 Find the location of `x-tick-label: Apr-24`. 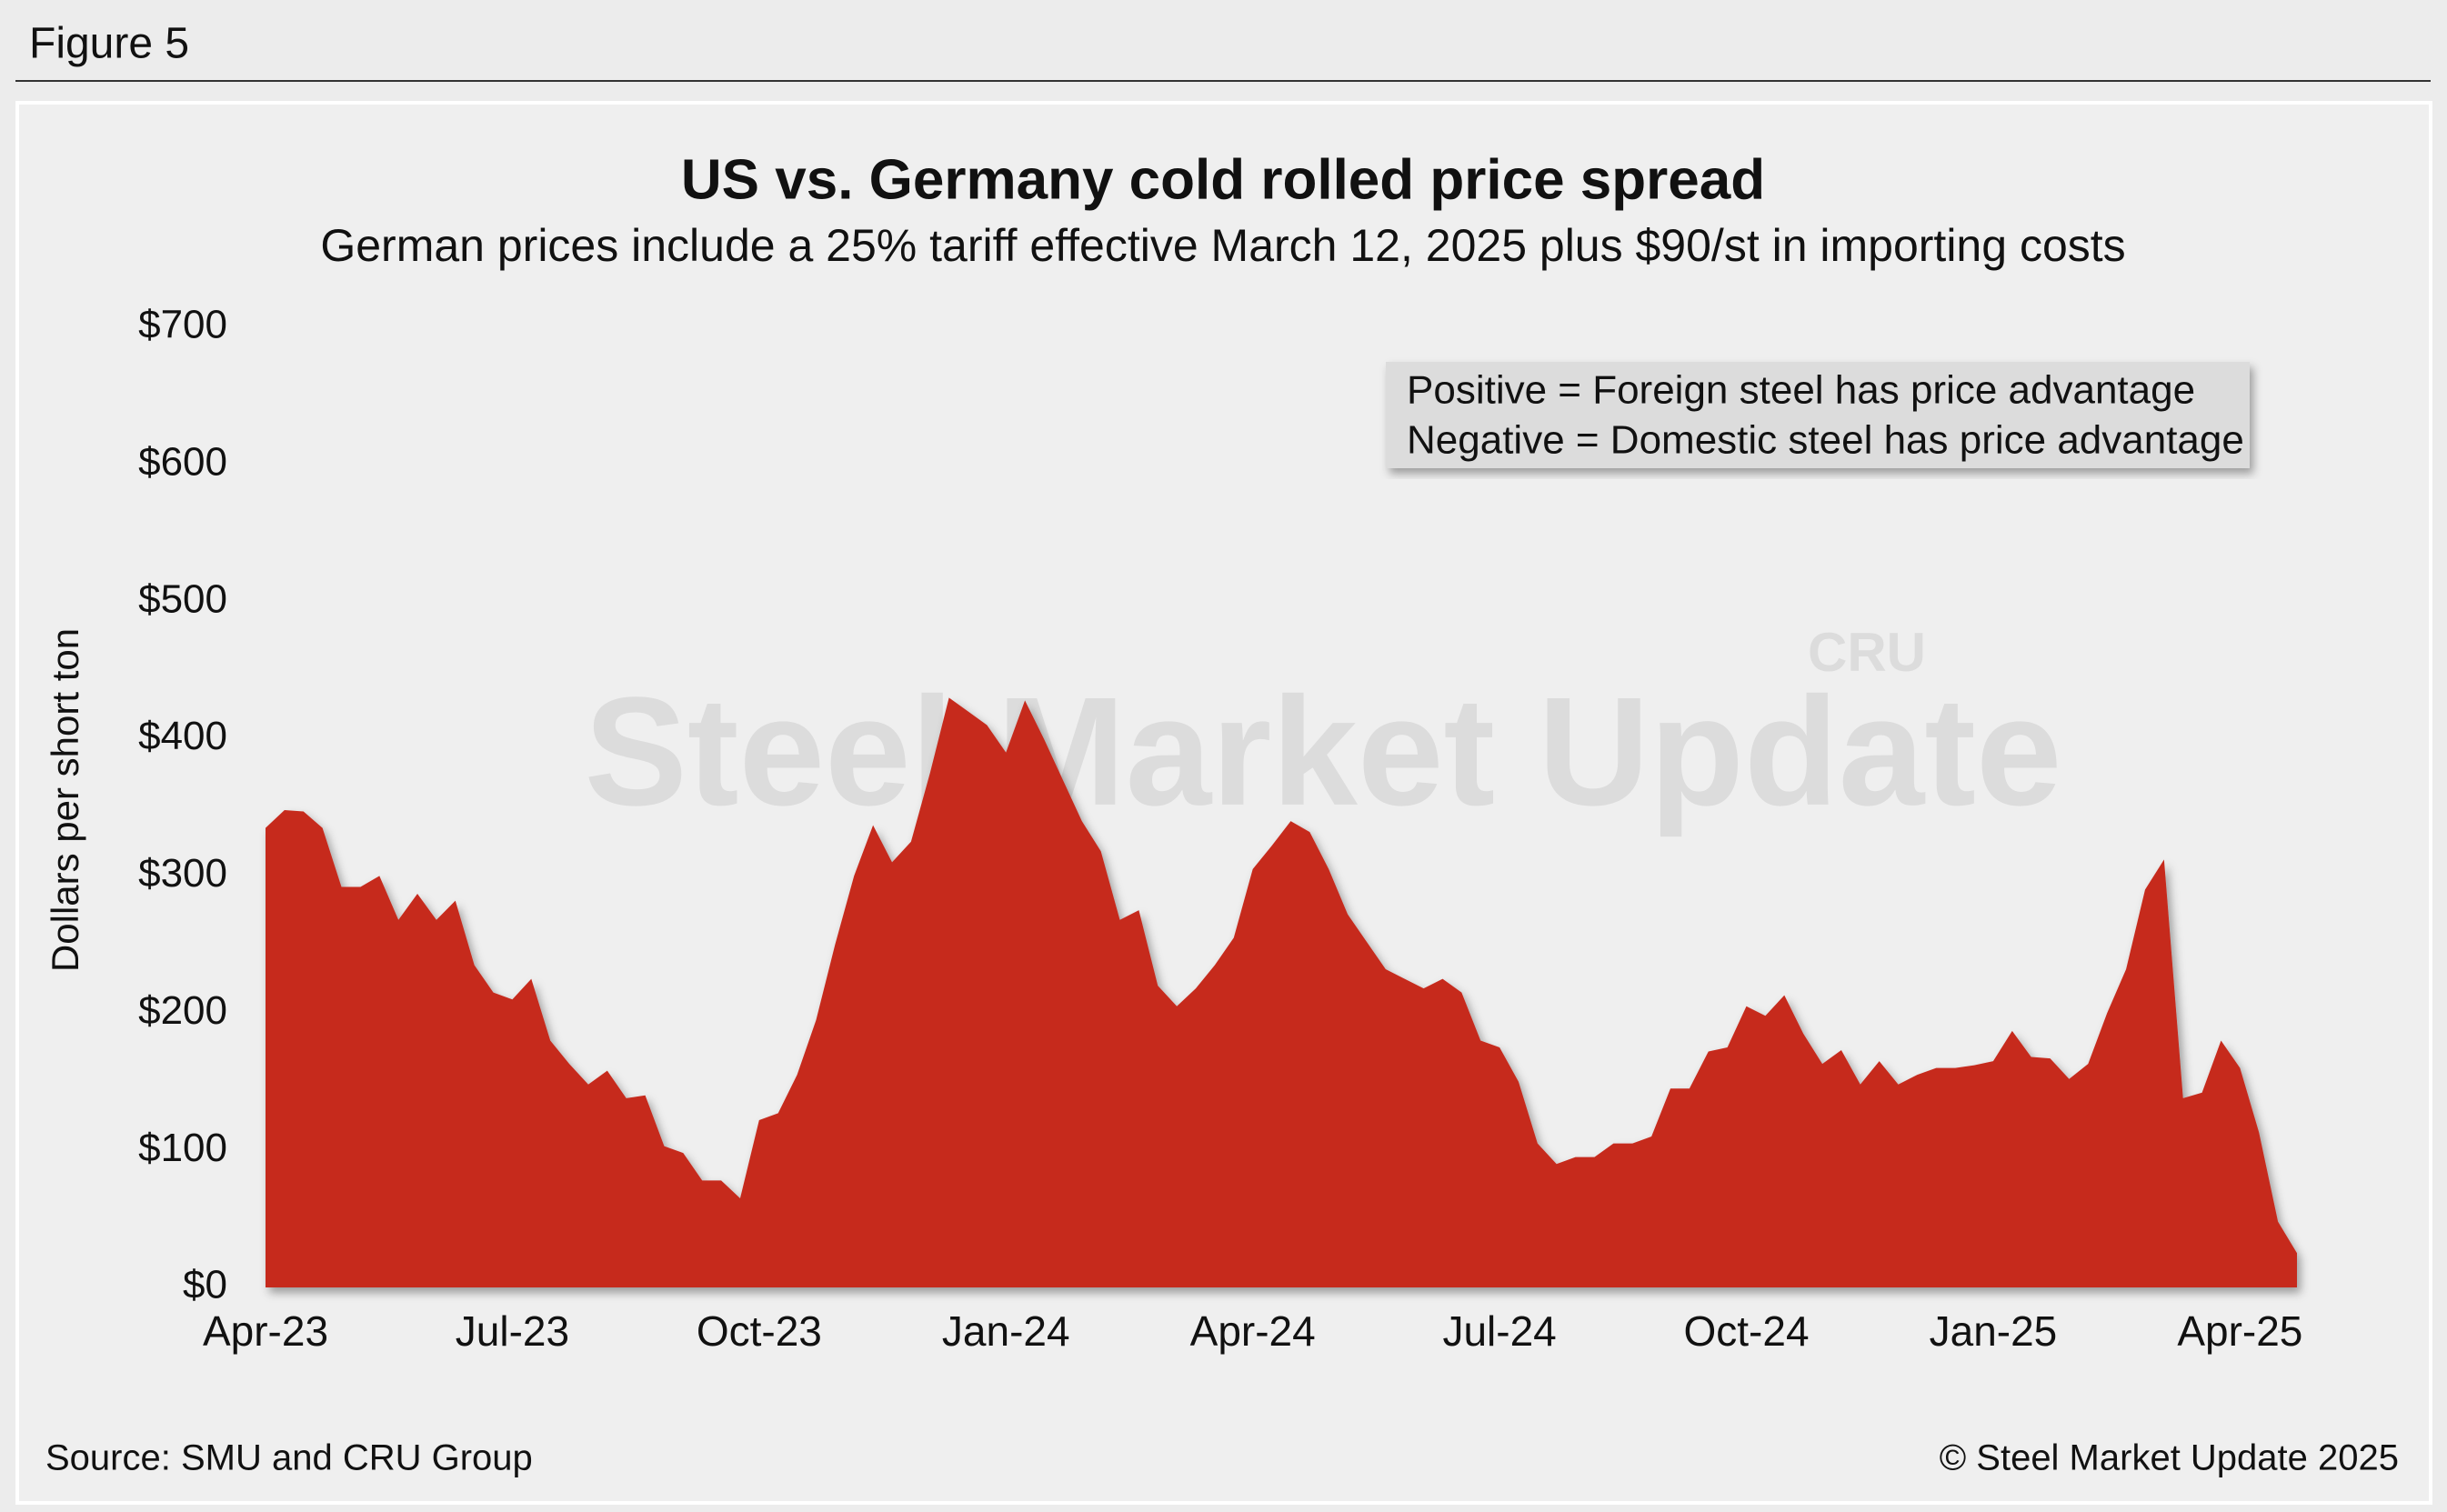

x-tick-label: Apr-24 is located at coordinates (1253, 1331).